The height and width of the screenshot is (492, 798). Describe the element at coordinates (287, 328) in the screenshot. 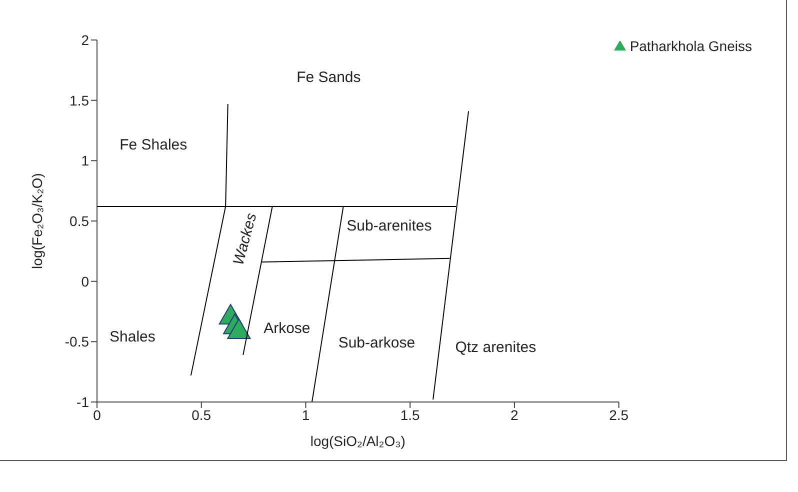

I see `annotation: Arkose` at that location.